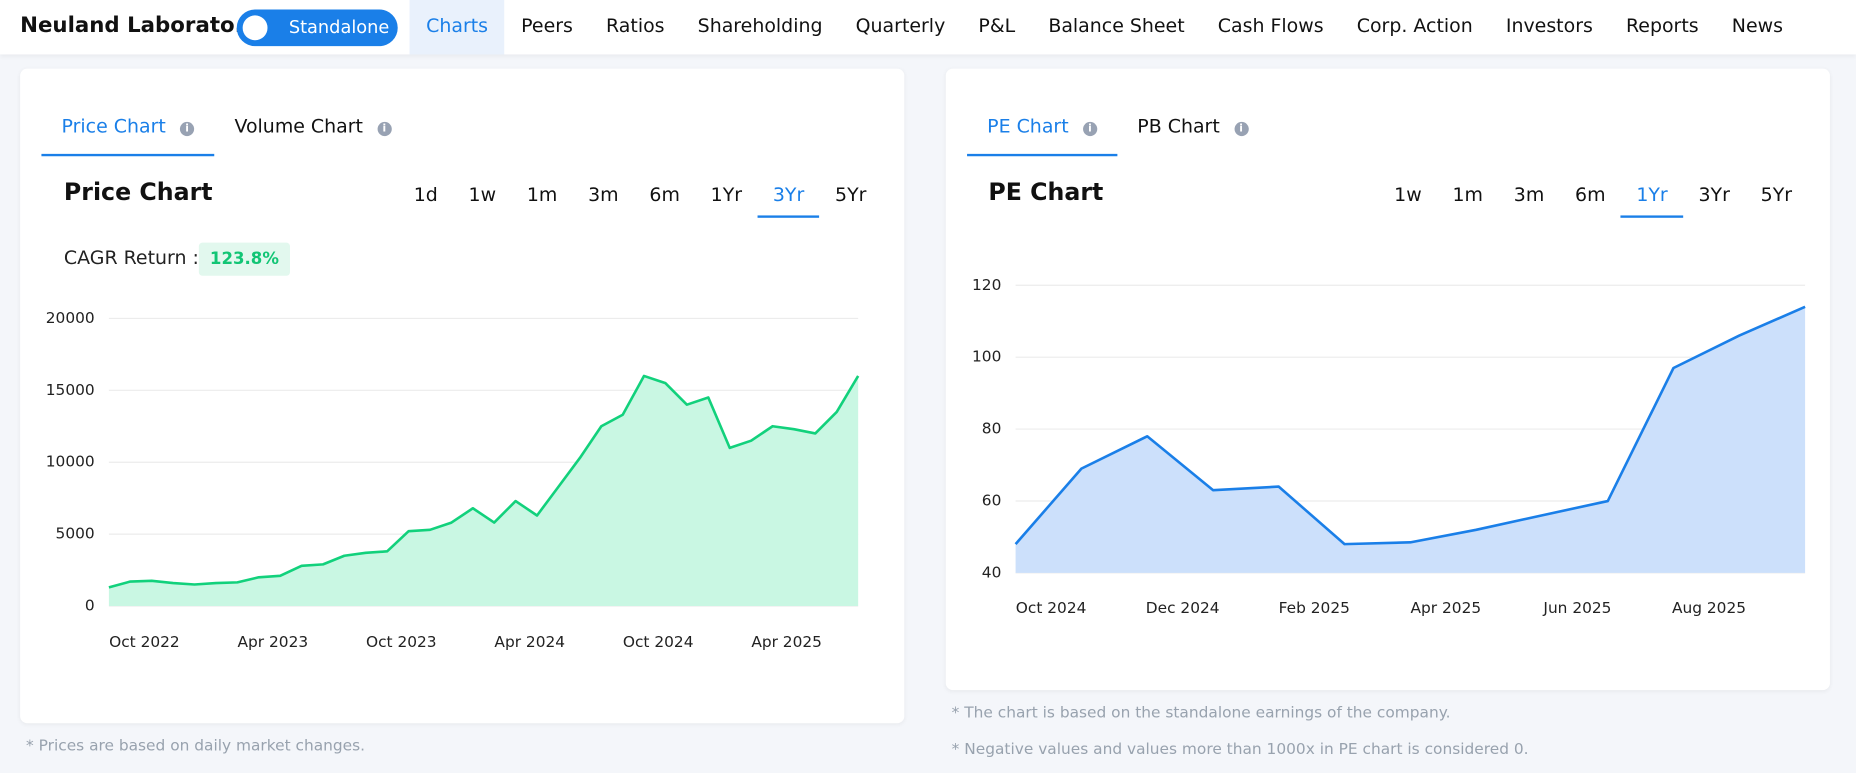  I want to click on nav-item: Reports, so click(1662, 25).